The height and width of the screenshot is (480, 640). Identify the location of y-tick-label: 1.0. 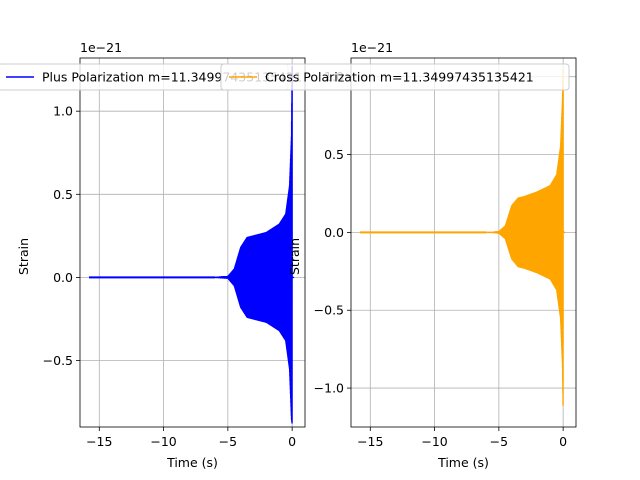
(63, 111).